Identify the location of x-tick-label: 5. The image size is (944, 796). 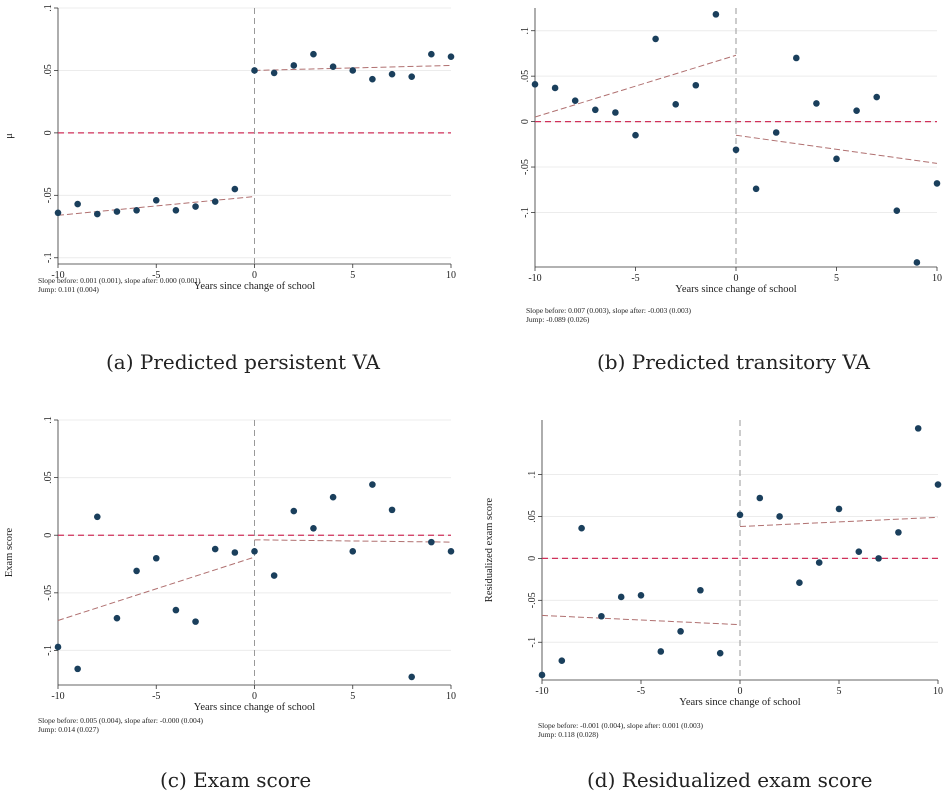
(352, 275).